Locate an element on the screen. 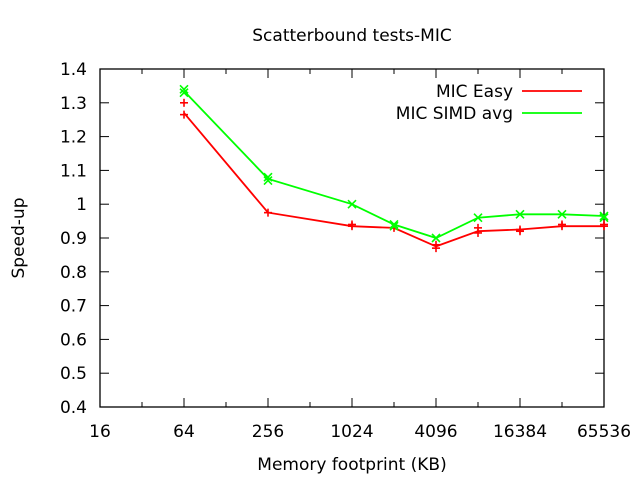  legend-label: MIC Easy is located at coordinates (474, 92).